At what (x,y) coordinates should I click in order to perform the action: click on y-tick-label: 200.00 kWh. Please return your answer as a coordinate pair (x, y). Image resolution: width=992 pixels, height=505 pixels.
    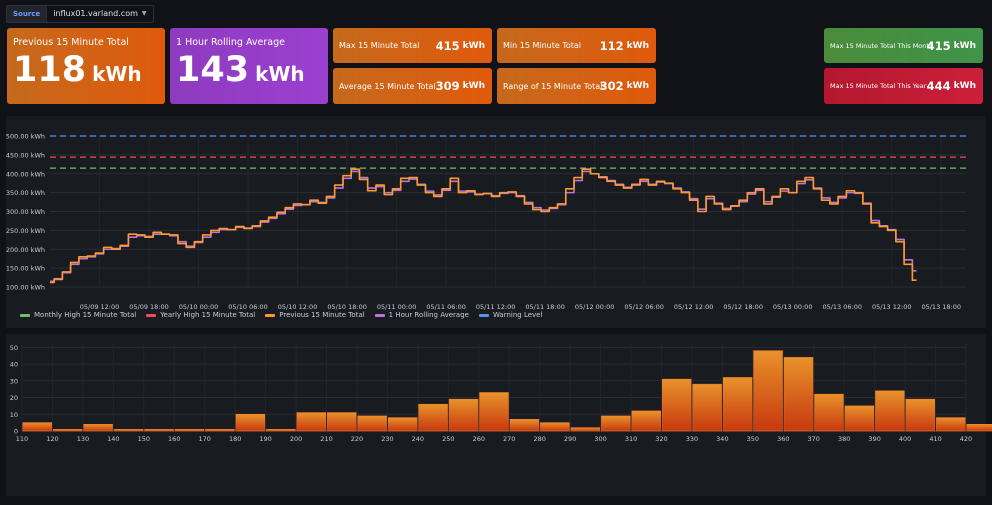
    Looking at the image, I should click on (25, 250).